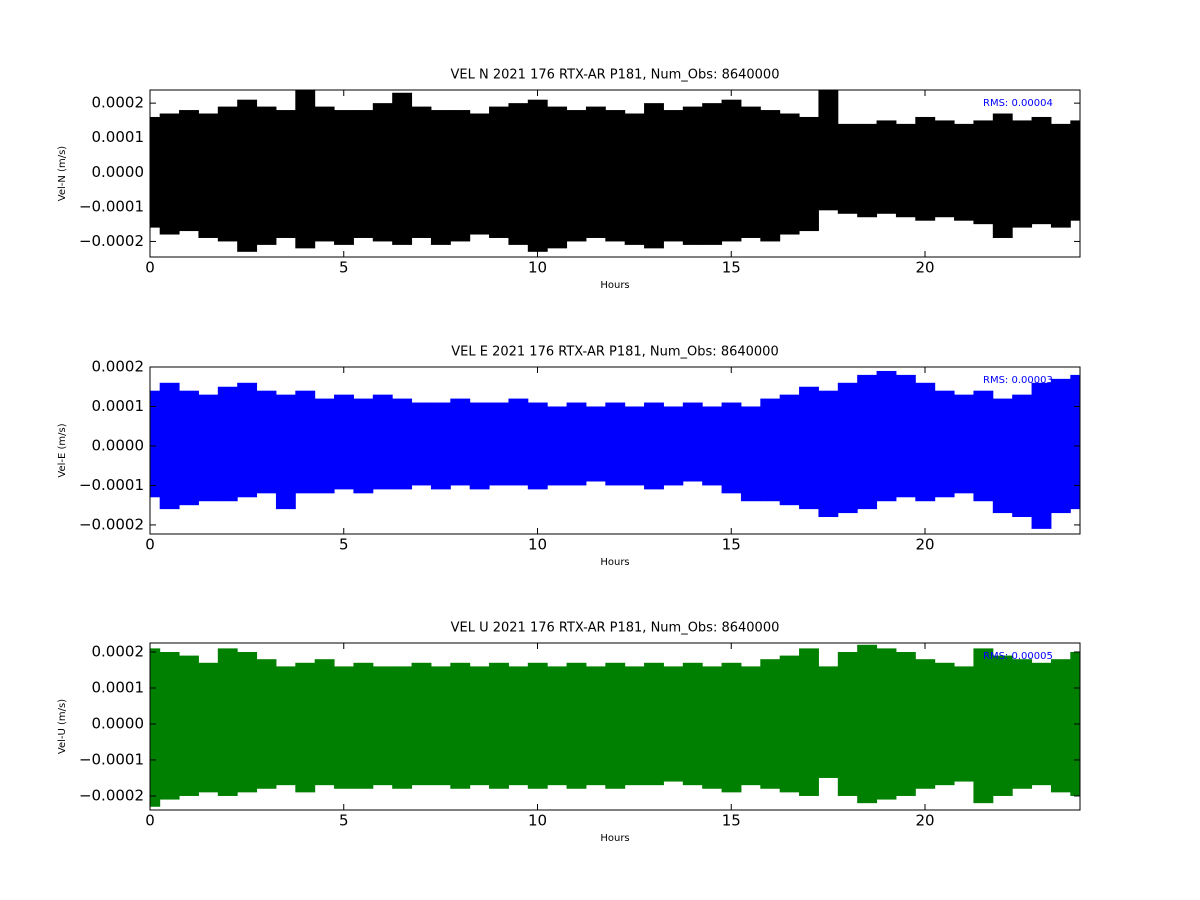 This screenshot has width=1200, height=900. Describe the element at coordinates (614, 562) in the screenshot. I see `x-axis-label: Hours` at that location.